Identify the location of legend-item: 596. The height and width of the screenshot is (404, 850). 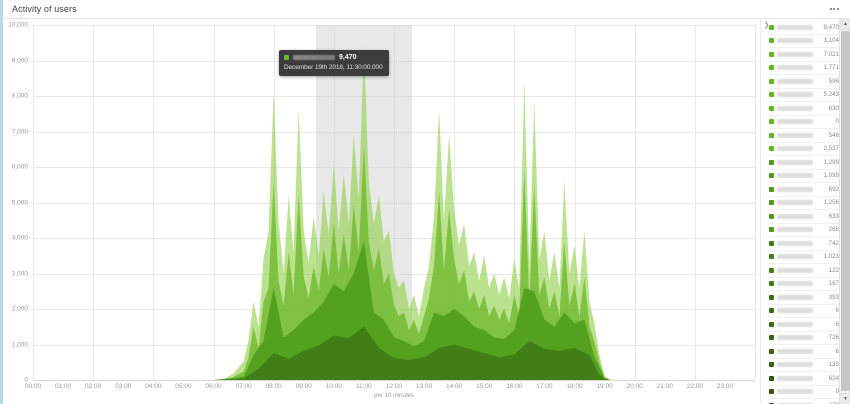
(804, 82).